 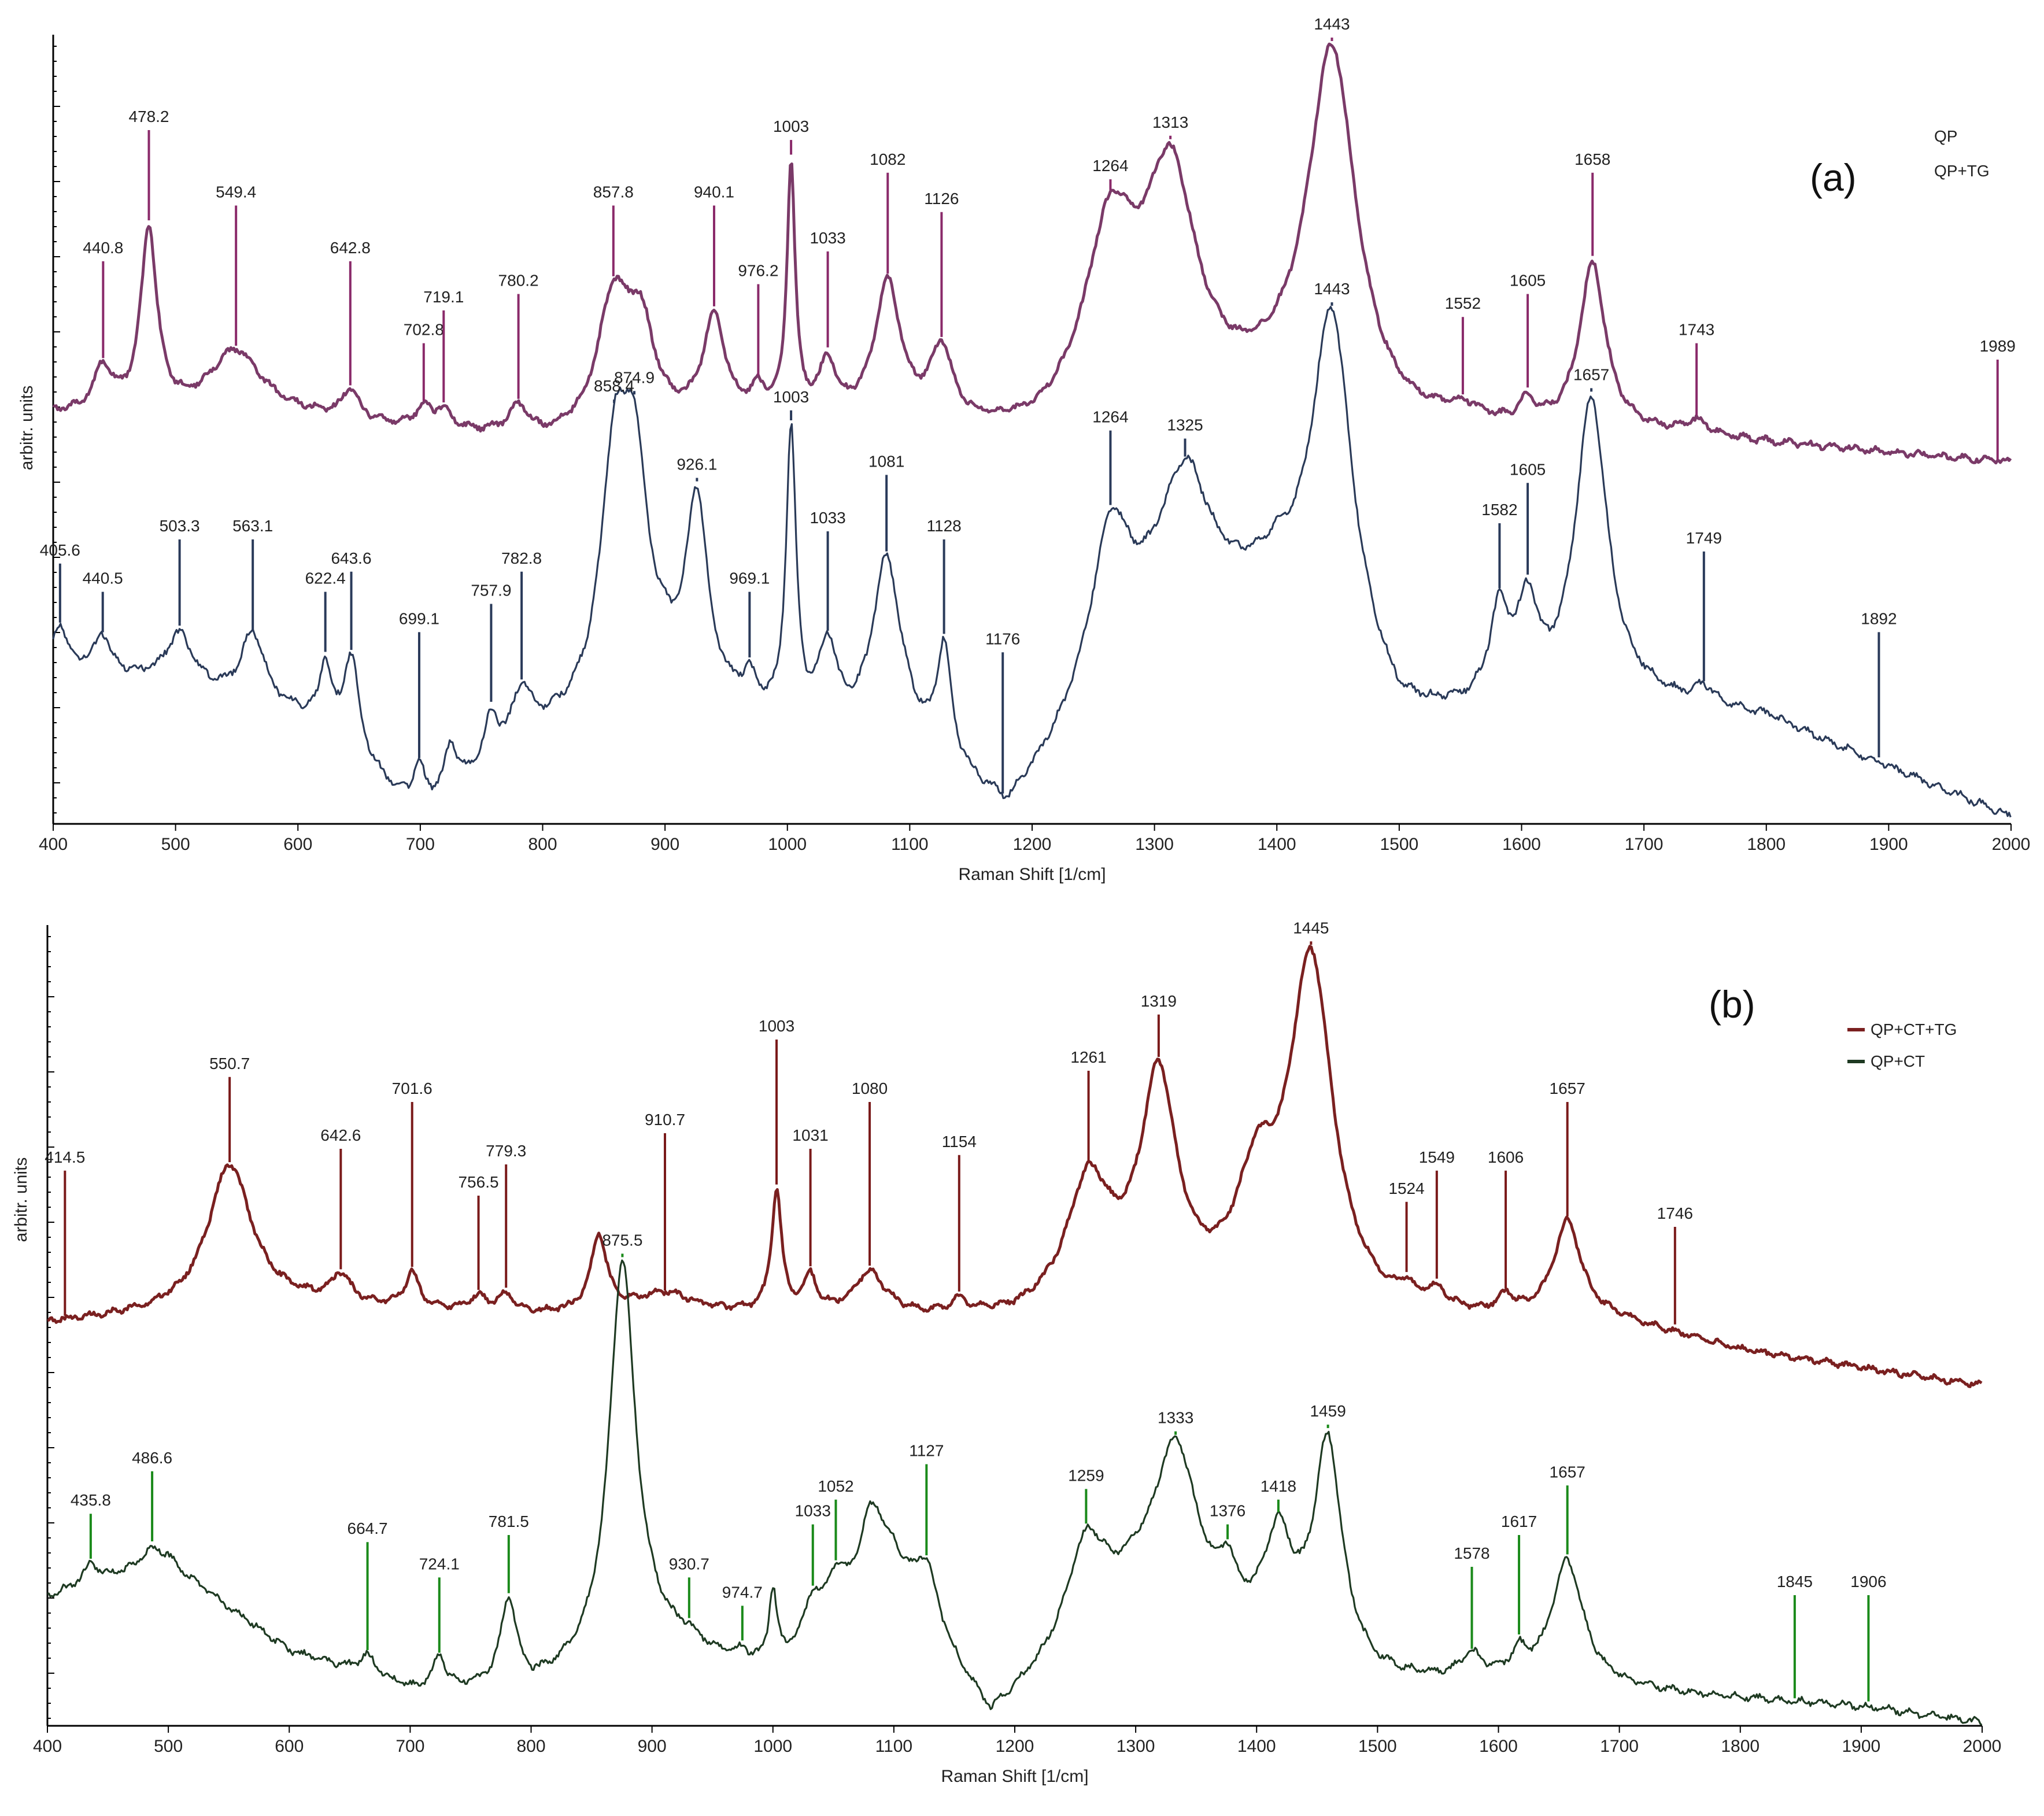 What do you see at coordinates (1521, 844) in the screenshot?
I see `x-tick-label: 1600` at bounding box center [1521, 844].